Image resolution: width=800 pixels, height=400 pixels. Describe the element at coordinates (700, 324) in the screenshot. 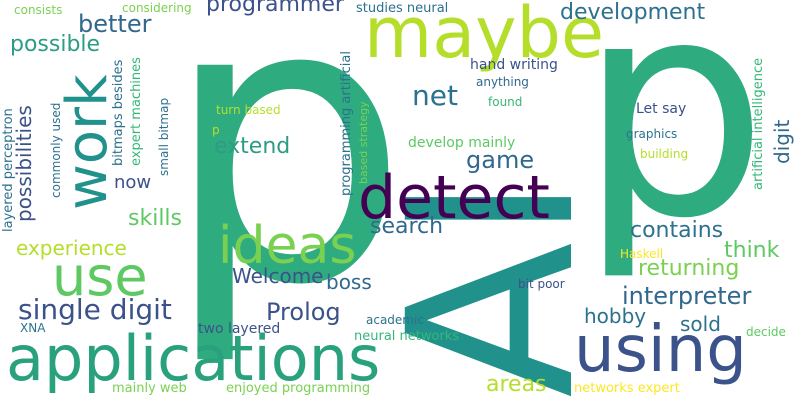

I see `word-sold: sold` at that location.